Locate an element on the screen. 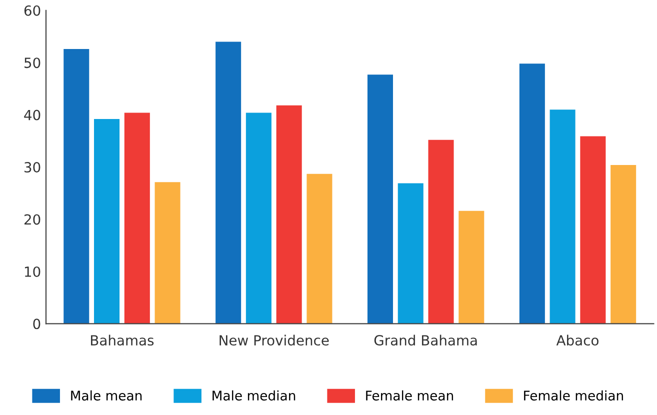  x-tick-label: Bahamas is located at coordinates (122, 340).